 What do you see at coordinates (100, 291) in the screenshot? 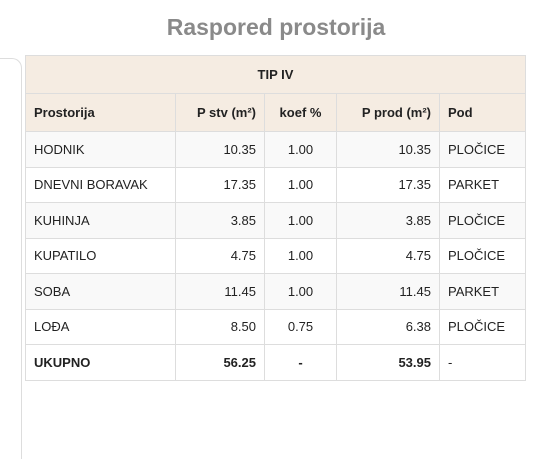
I see `table-cell: SOBA` at bounding box center [100, 291].